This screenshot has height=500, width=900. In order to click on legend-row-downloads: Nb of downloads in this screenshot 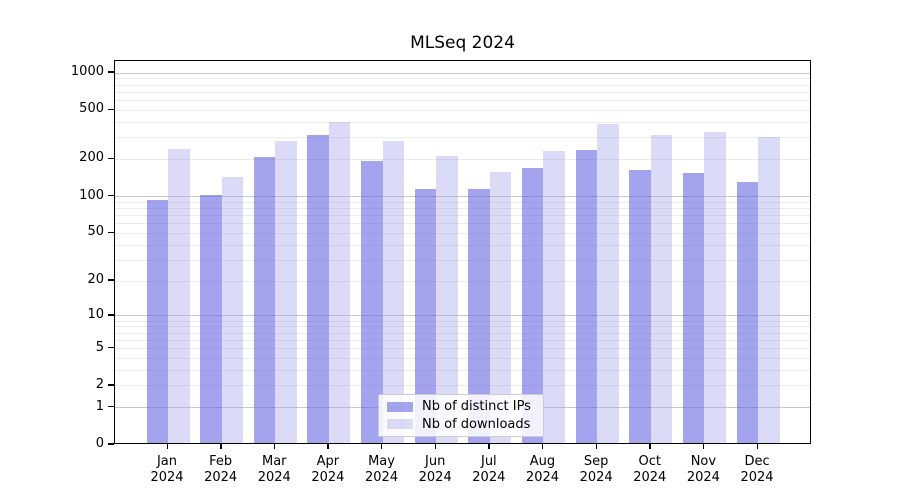, I will do `click(461, 424)`.